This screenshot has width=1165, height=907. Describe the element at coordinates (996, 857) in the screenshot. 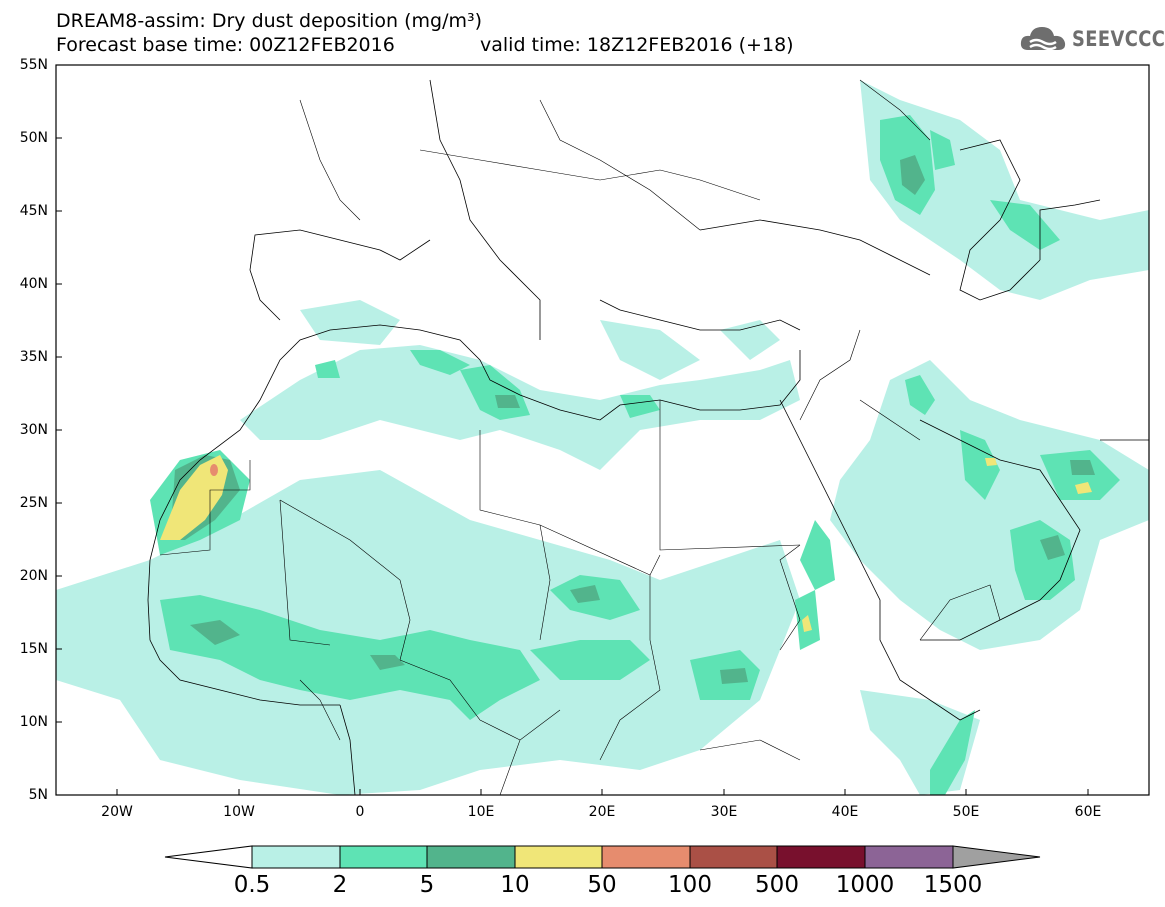

I see `colorbar-high-arrow` at that location.